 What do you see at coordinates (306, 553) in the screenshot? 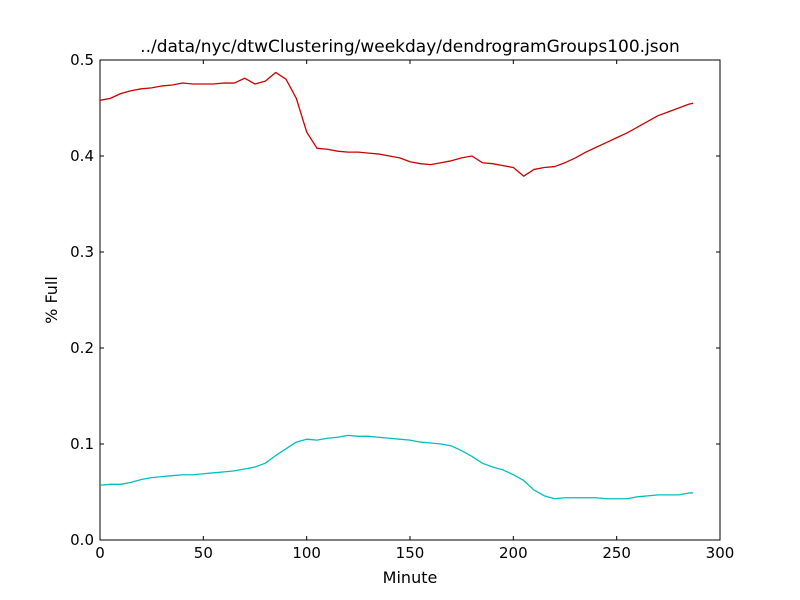
I see `x-tick-label: 100` at bounding box center [306, 553].